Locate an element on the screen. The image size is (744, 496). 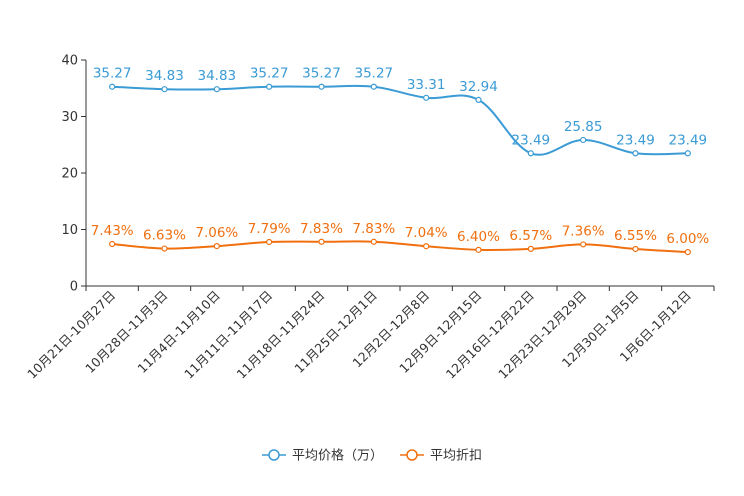
data-label: 33.31 is located at coordinates (426, 85).